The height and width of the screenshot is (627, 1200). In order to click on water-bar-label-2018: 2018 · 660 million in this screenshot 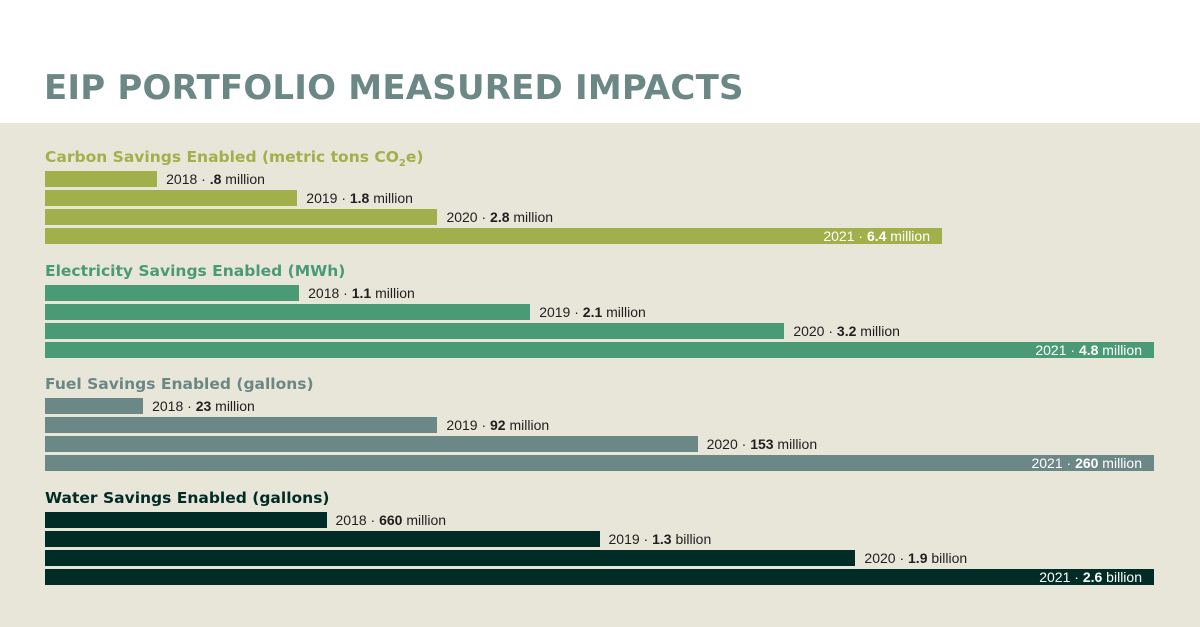, I will do `click(391, 520)`.